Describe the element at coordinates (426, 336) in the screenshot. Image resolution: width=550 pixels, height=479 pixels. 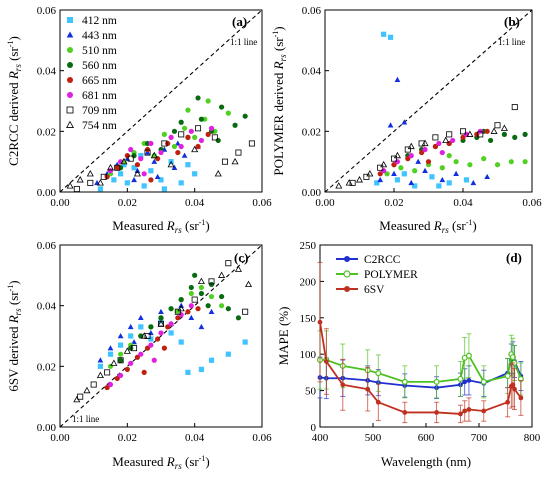
I see `panel-d-frame` at that location.